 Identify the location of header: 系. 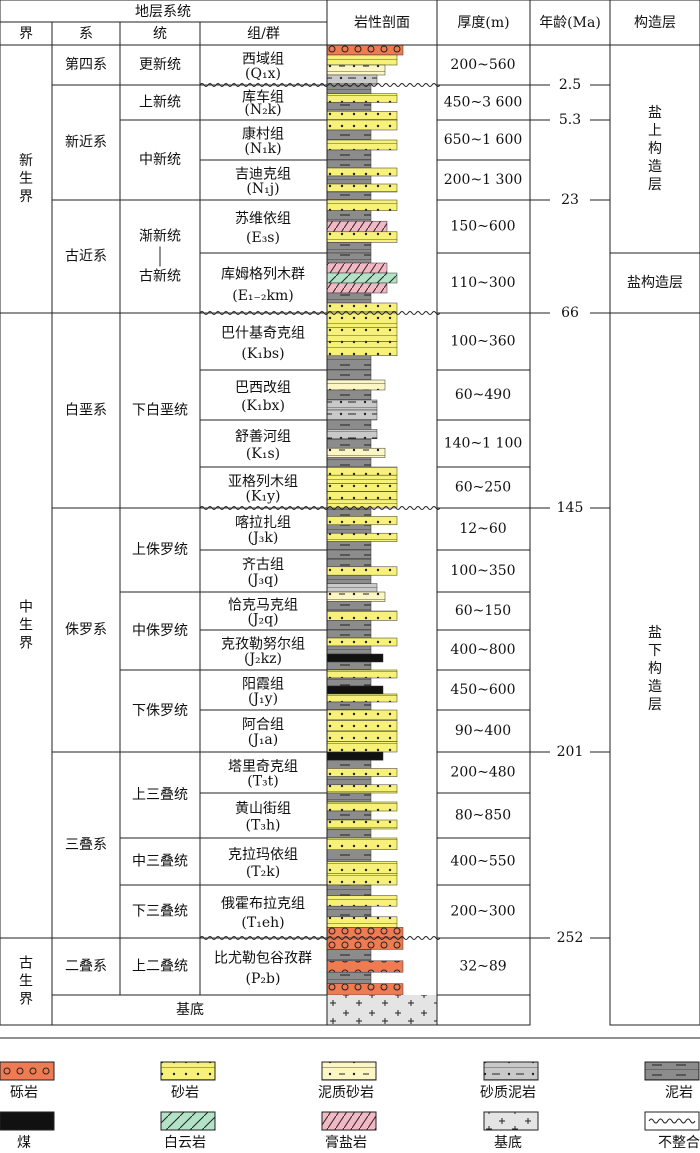
(86, 34).